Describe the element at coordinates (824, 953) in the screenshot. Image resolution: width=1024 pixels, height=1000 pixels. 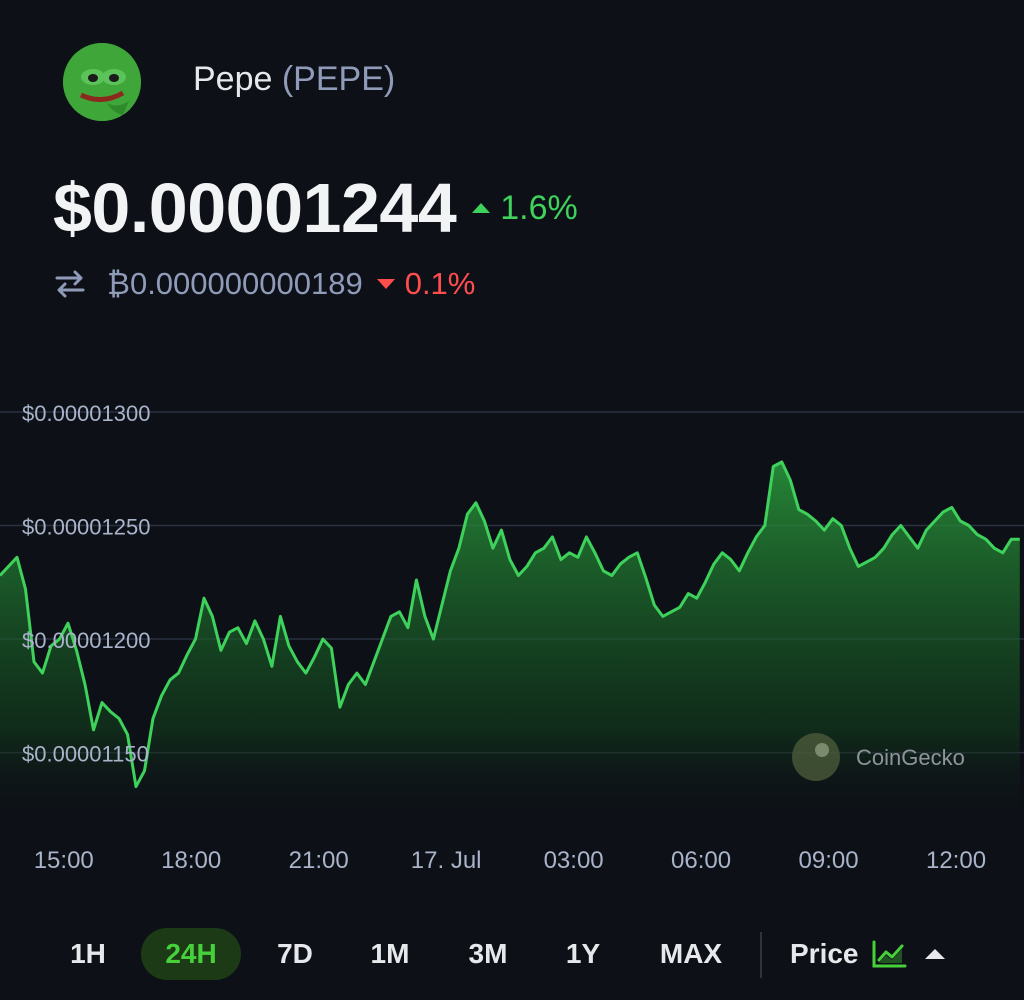
I see `price-mode-label: Price` at that location.